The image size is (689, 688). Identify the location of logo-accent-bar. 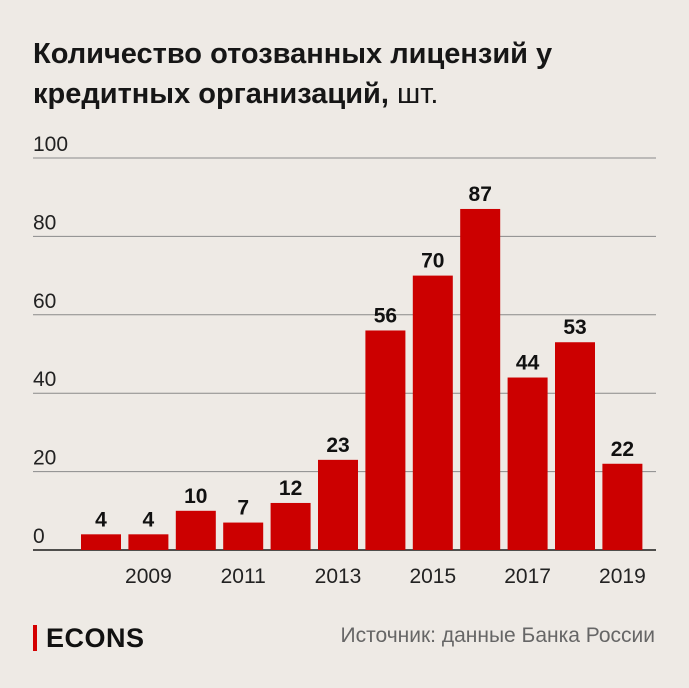
(35, 638).